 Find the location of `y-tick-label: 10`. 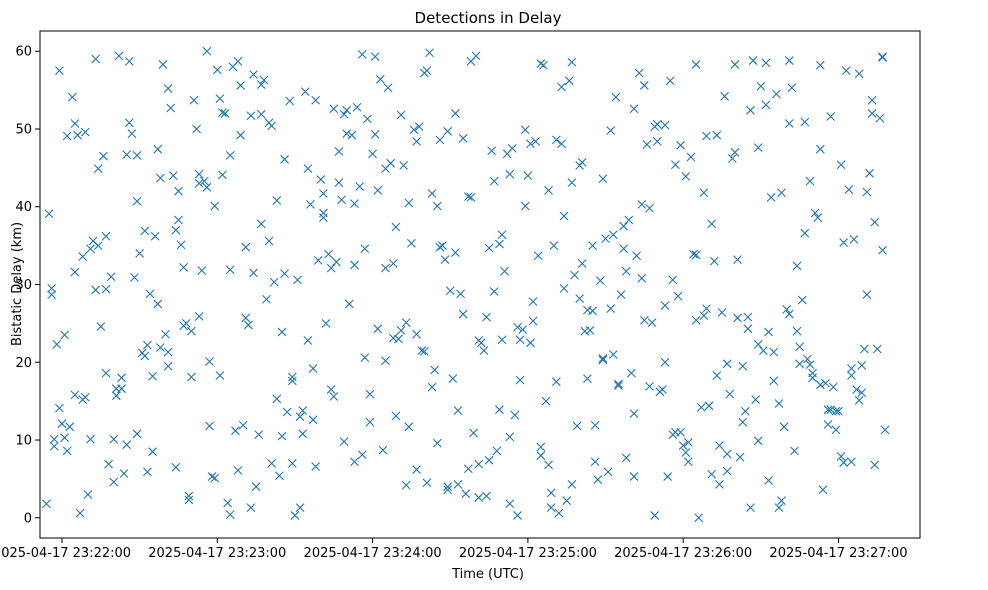

y-tick-label: 10 is located at coordinates (23, 441).